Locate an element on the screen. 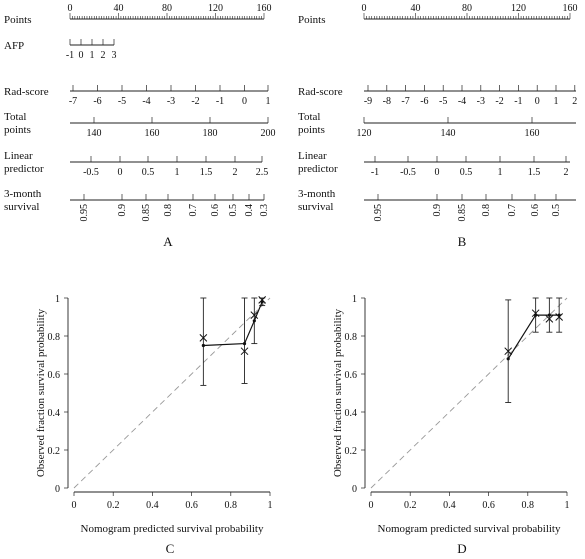  row-label: Total is located at coordinates (15, 117).